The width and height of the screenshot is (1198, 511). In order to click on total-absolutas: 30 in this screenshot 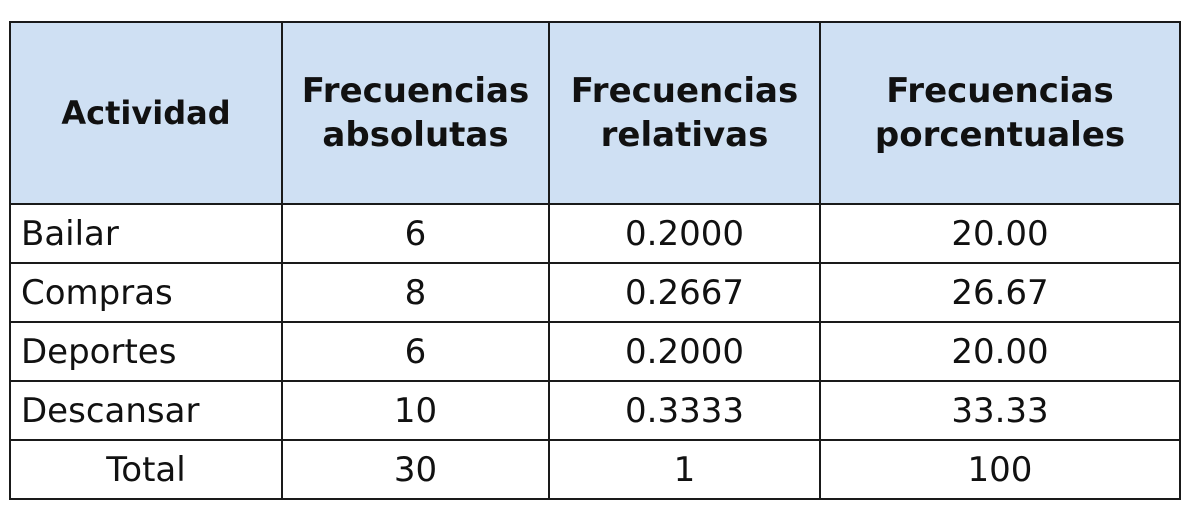, I will do `click(415, 469)`.